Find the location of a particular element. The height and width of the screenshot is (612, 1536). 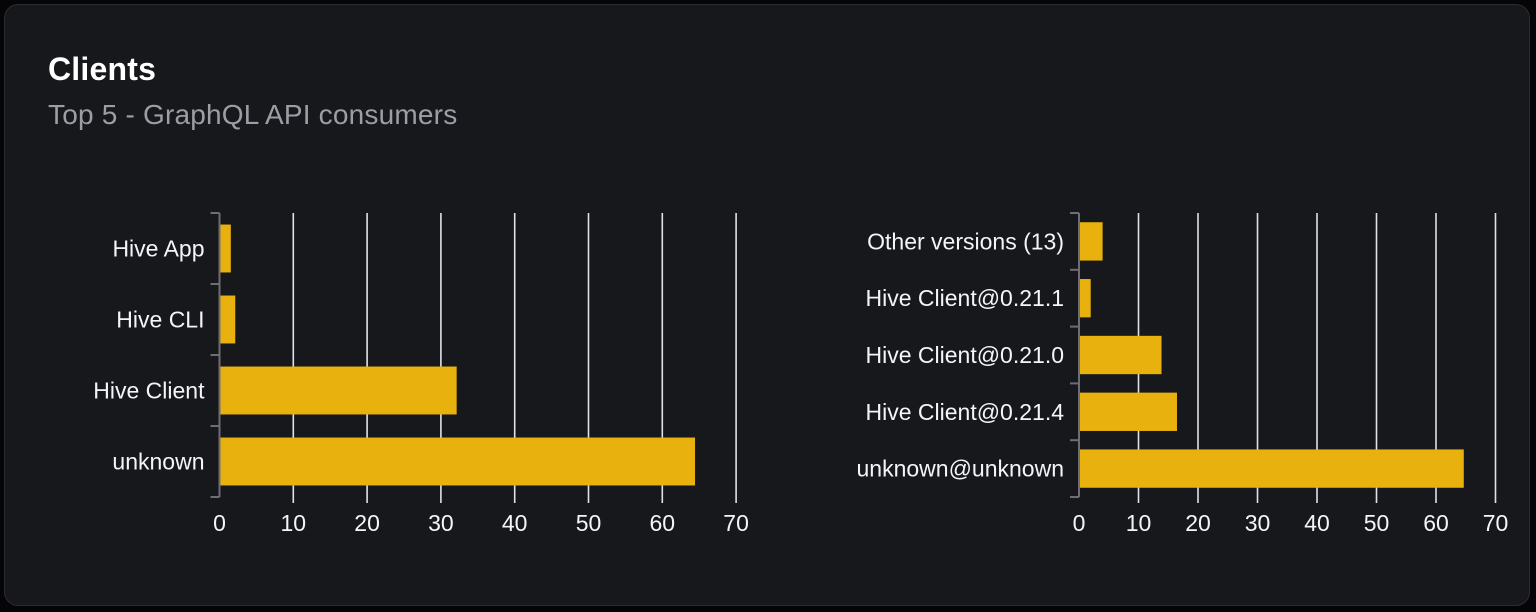

category-label: Hive Client@0.21.1 is located at coordinates (965, 298).